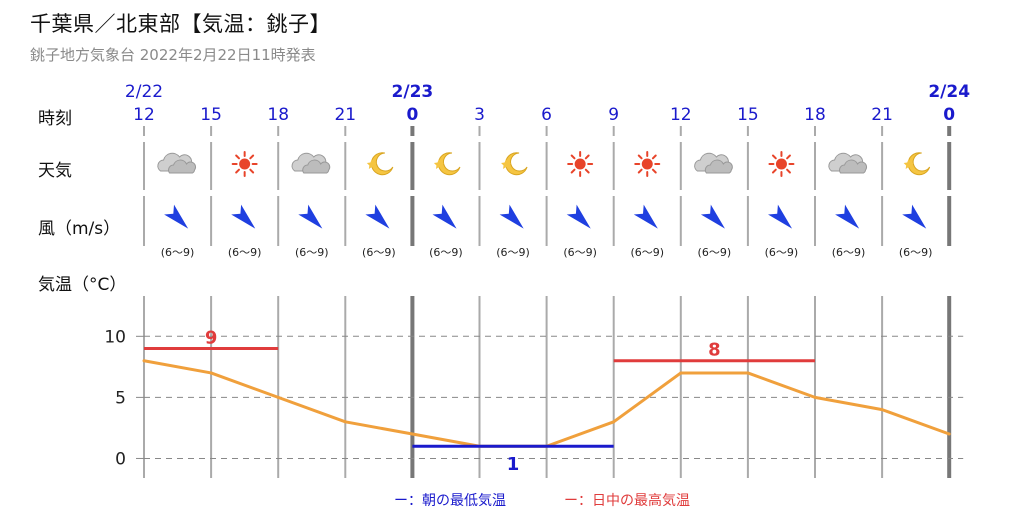 The width and height of the screenshot is (1024, 532). Describe the element at coordinates (211, 338) in the screenshot. I see `max-temp-label: 9` at that location.